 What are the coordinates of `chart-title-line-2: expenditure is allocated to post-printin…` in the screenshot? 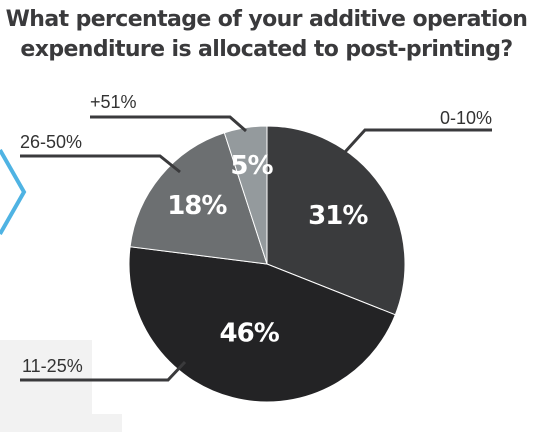 It's located at (266, 49).